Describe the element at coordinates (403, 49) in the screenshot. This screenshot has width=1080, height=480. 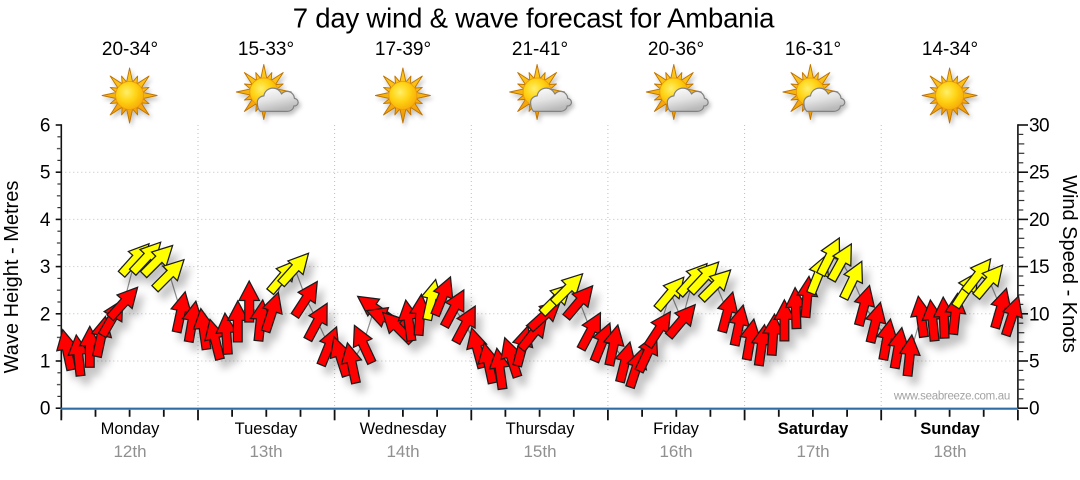
I see `svg-text: 17-39°` at that location.